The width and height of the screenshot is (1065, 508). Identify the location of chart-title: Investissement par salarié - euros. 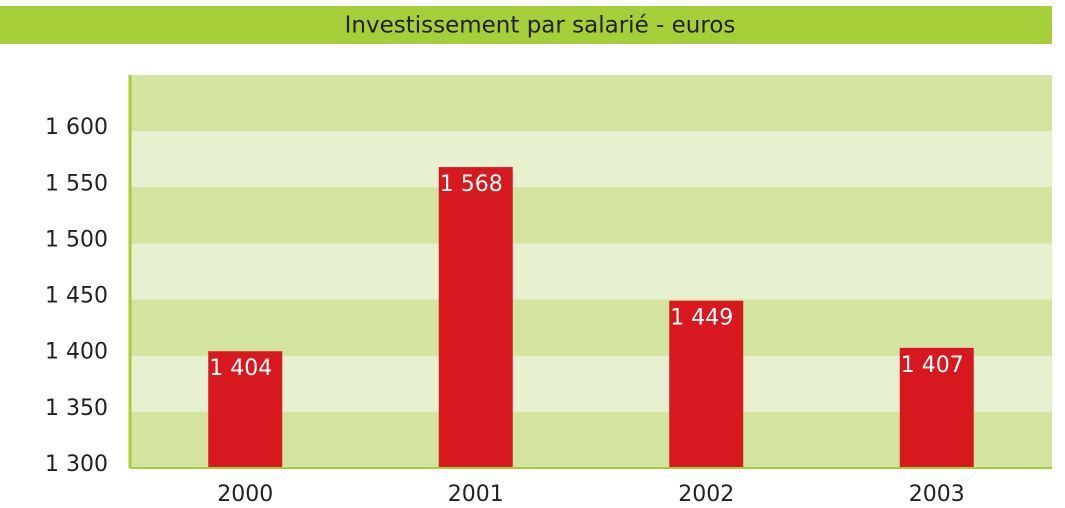
(540, 26).